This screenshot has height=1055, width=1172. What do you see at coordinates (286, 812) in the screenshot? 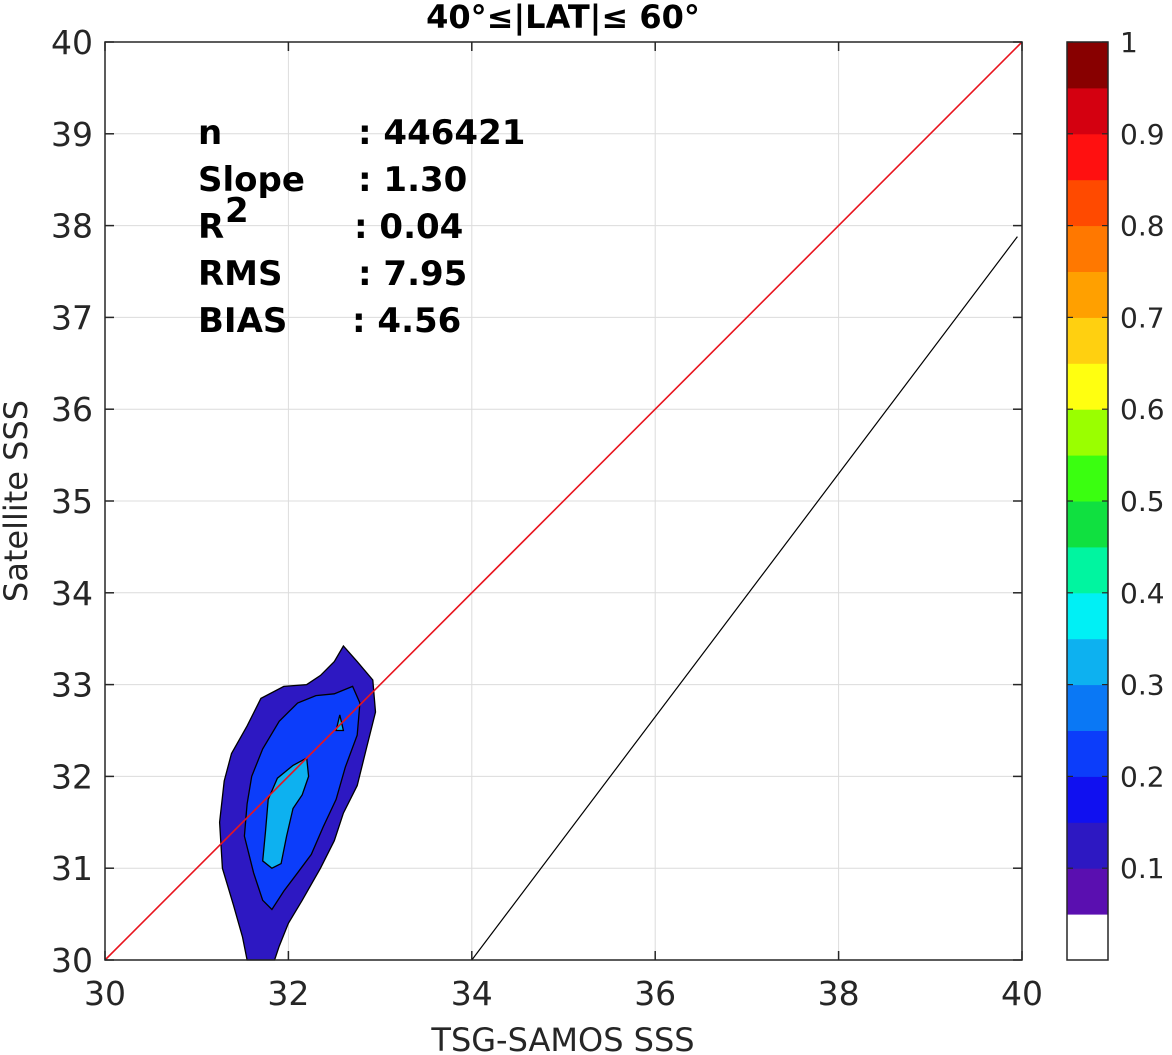
I see `density-contour` at bounding box center [286, 812].